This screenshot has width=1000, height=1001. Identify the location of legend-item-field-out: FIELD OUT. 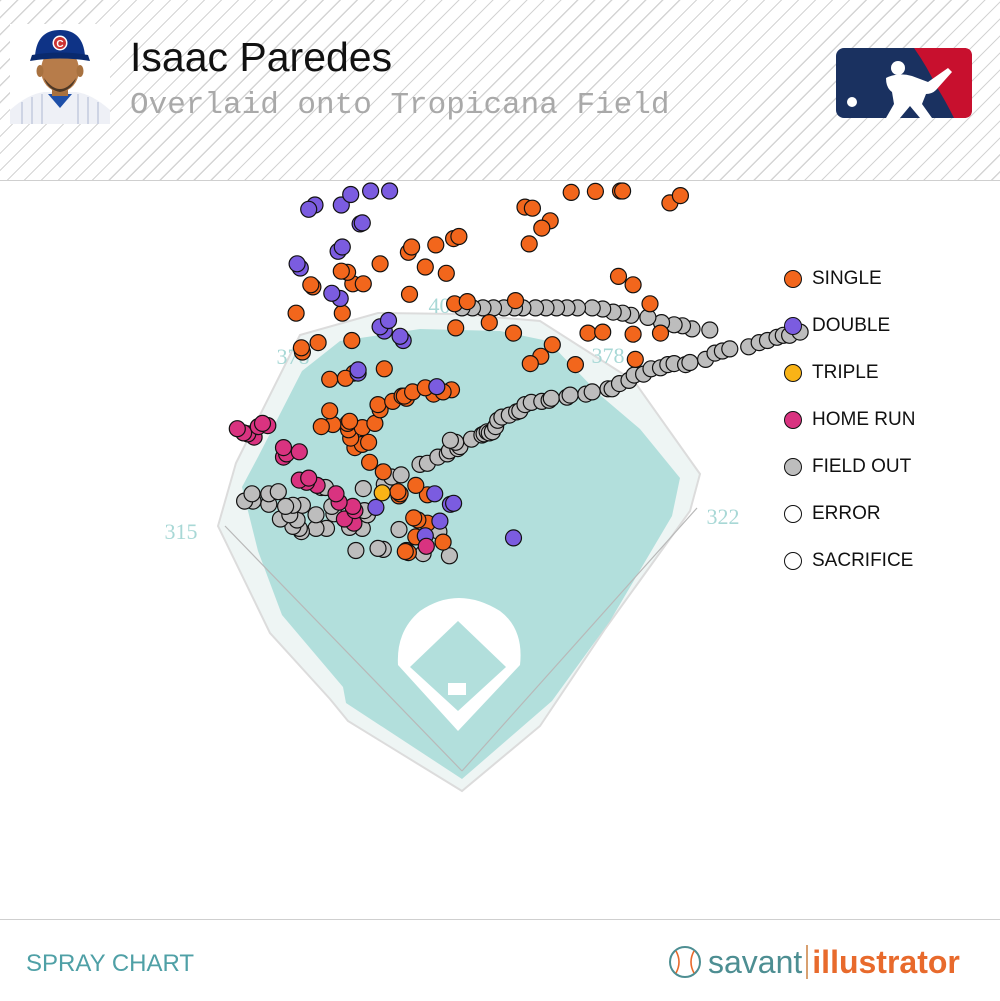
(849, 466).